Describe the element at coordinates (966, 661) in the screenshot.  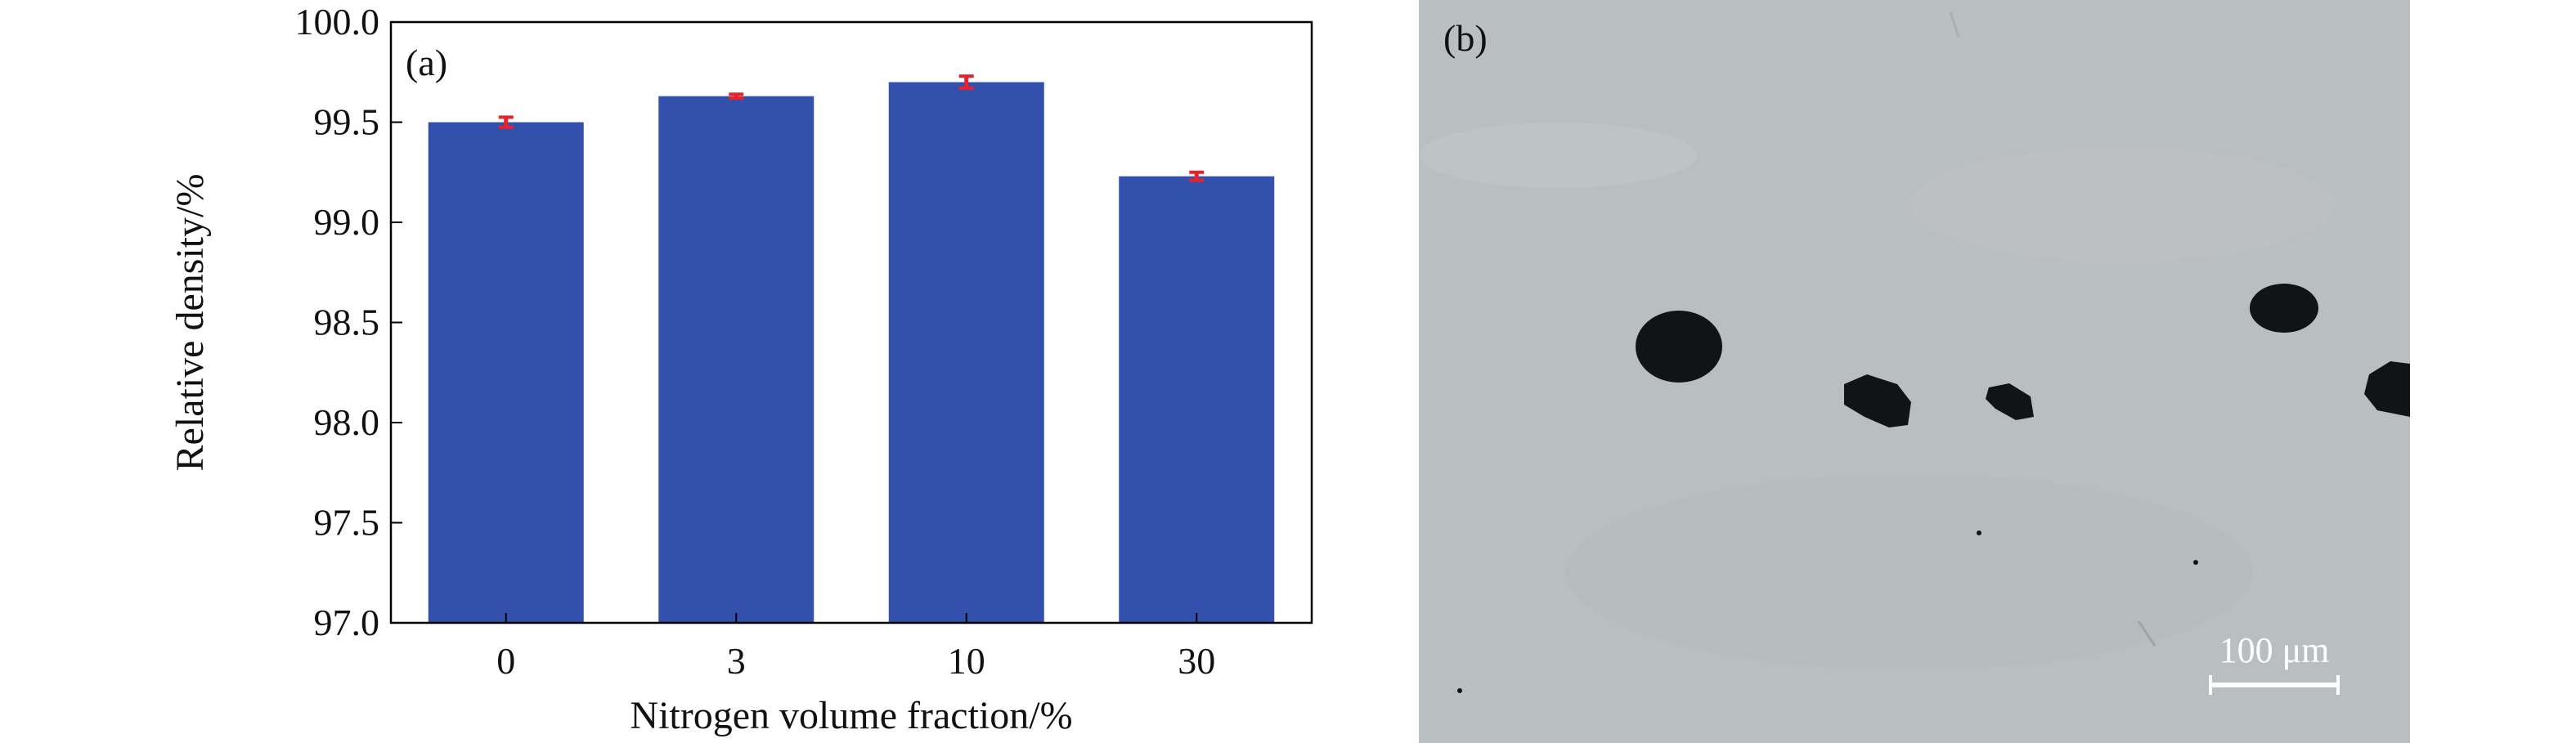
I see `x-tick-label: 10` at that location.